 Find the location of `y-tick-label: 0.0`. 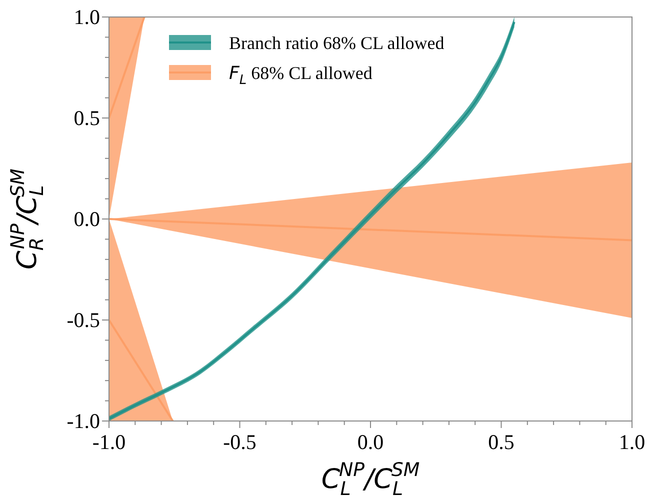

y-tick-label: 0.0 is located at coordinates (87, 219).